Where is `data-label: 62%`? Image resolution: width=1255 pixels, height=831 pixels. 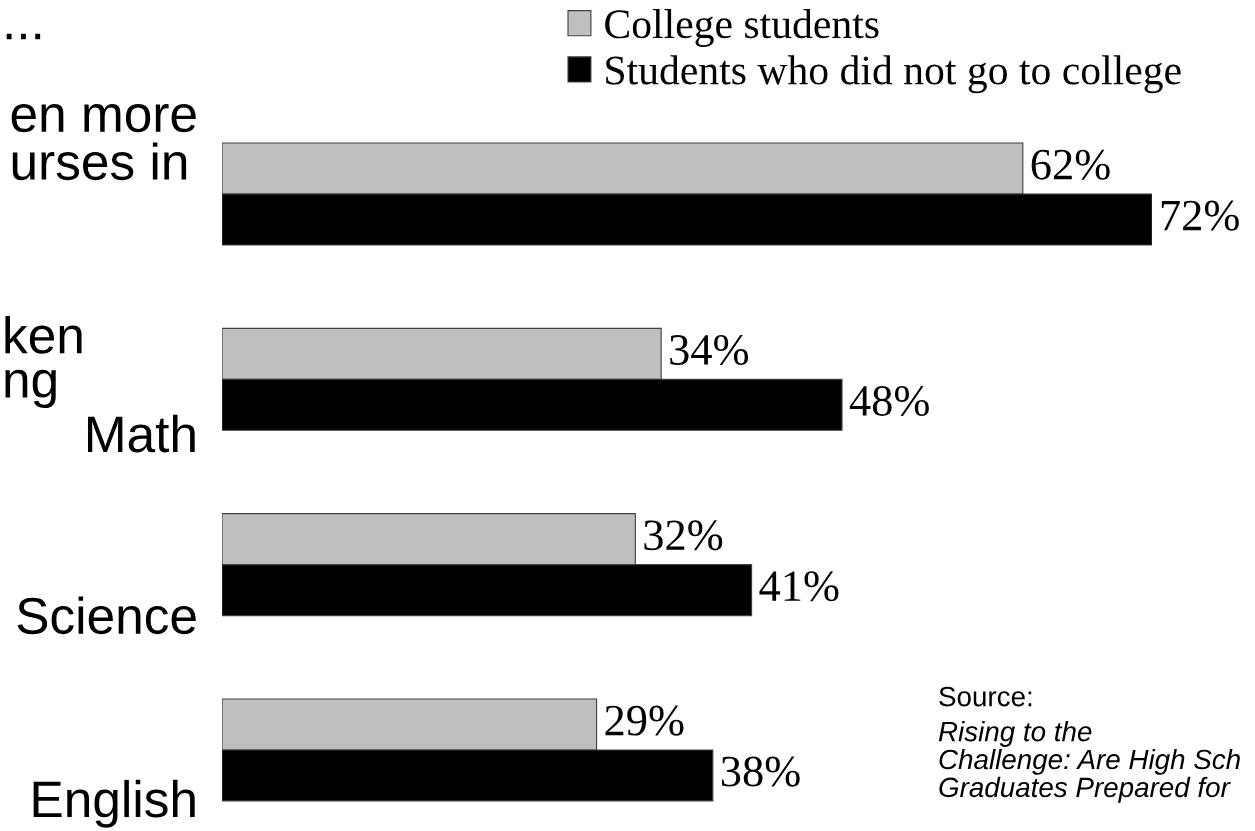
data-label: 62% is located at coordinates (1070, 164).